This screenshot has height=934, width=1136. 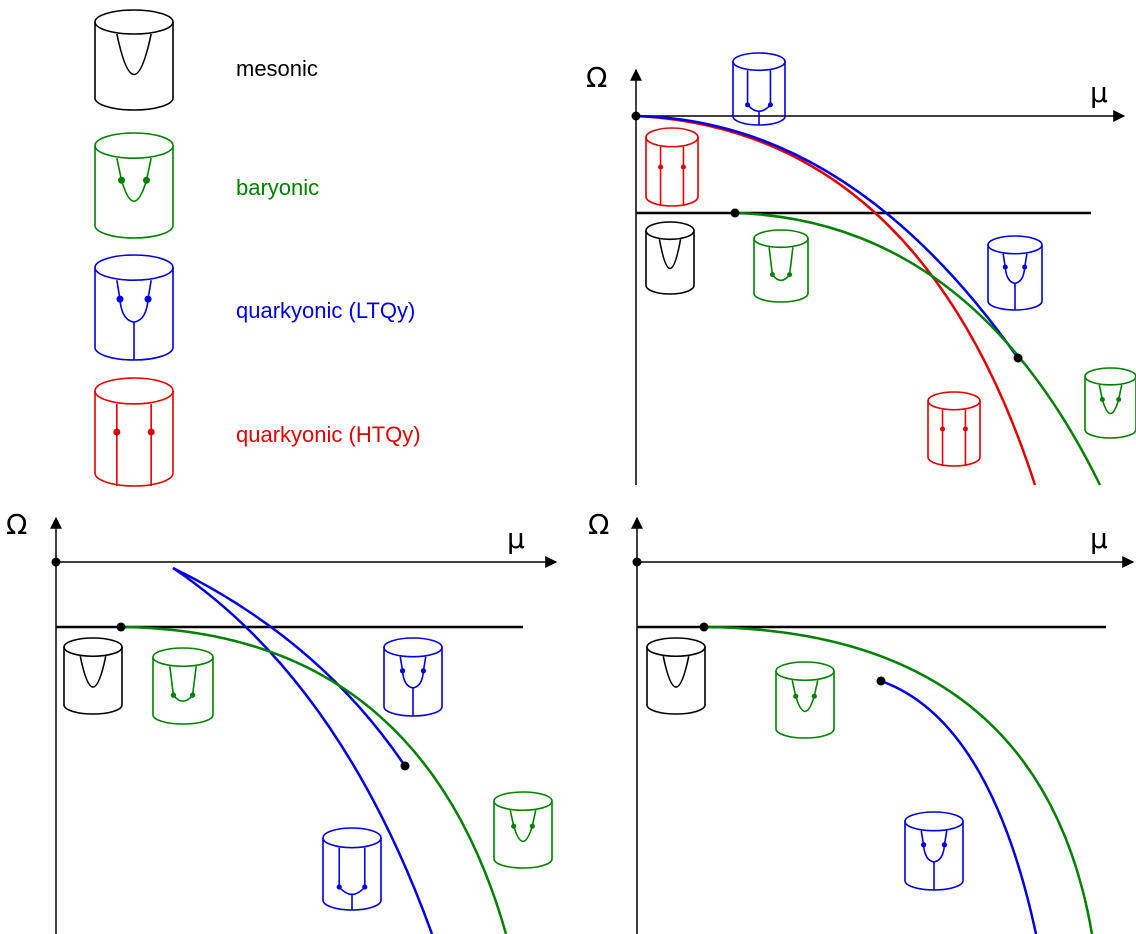 I want to click on legend-item-mesonic: mesonic, so click(x=206, y=60).